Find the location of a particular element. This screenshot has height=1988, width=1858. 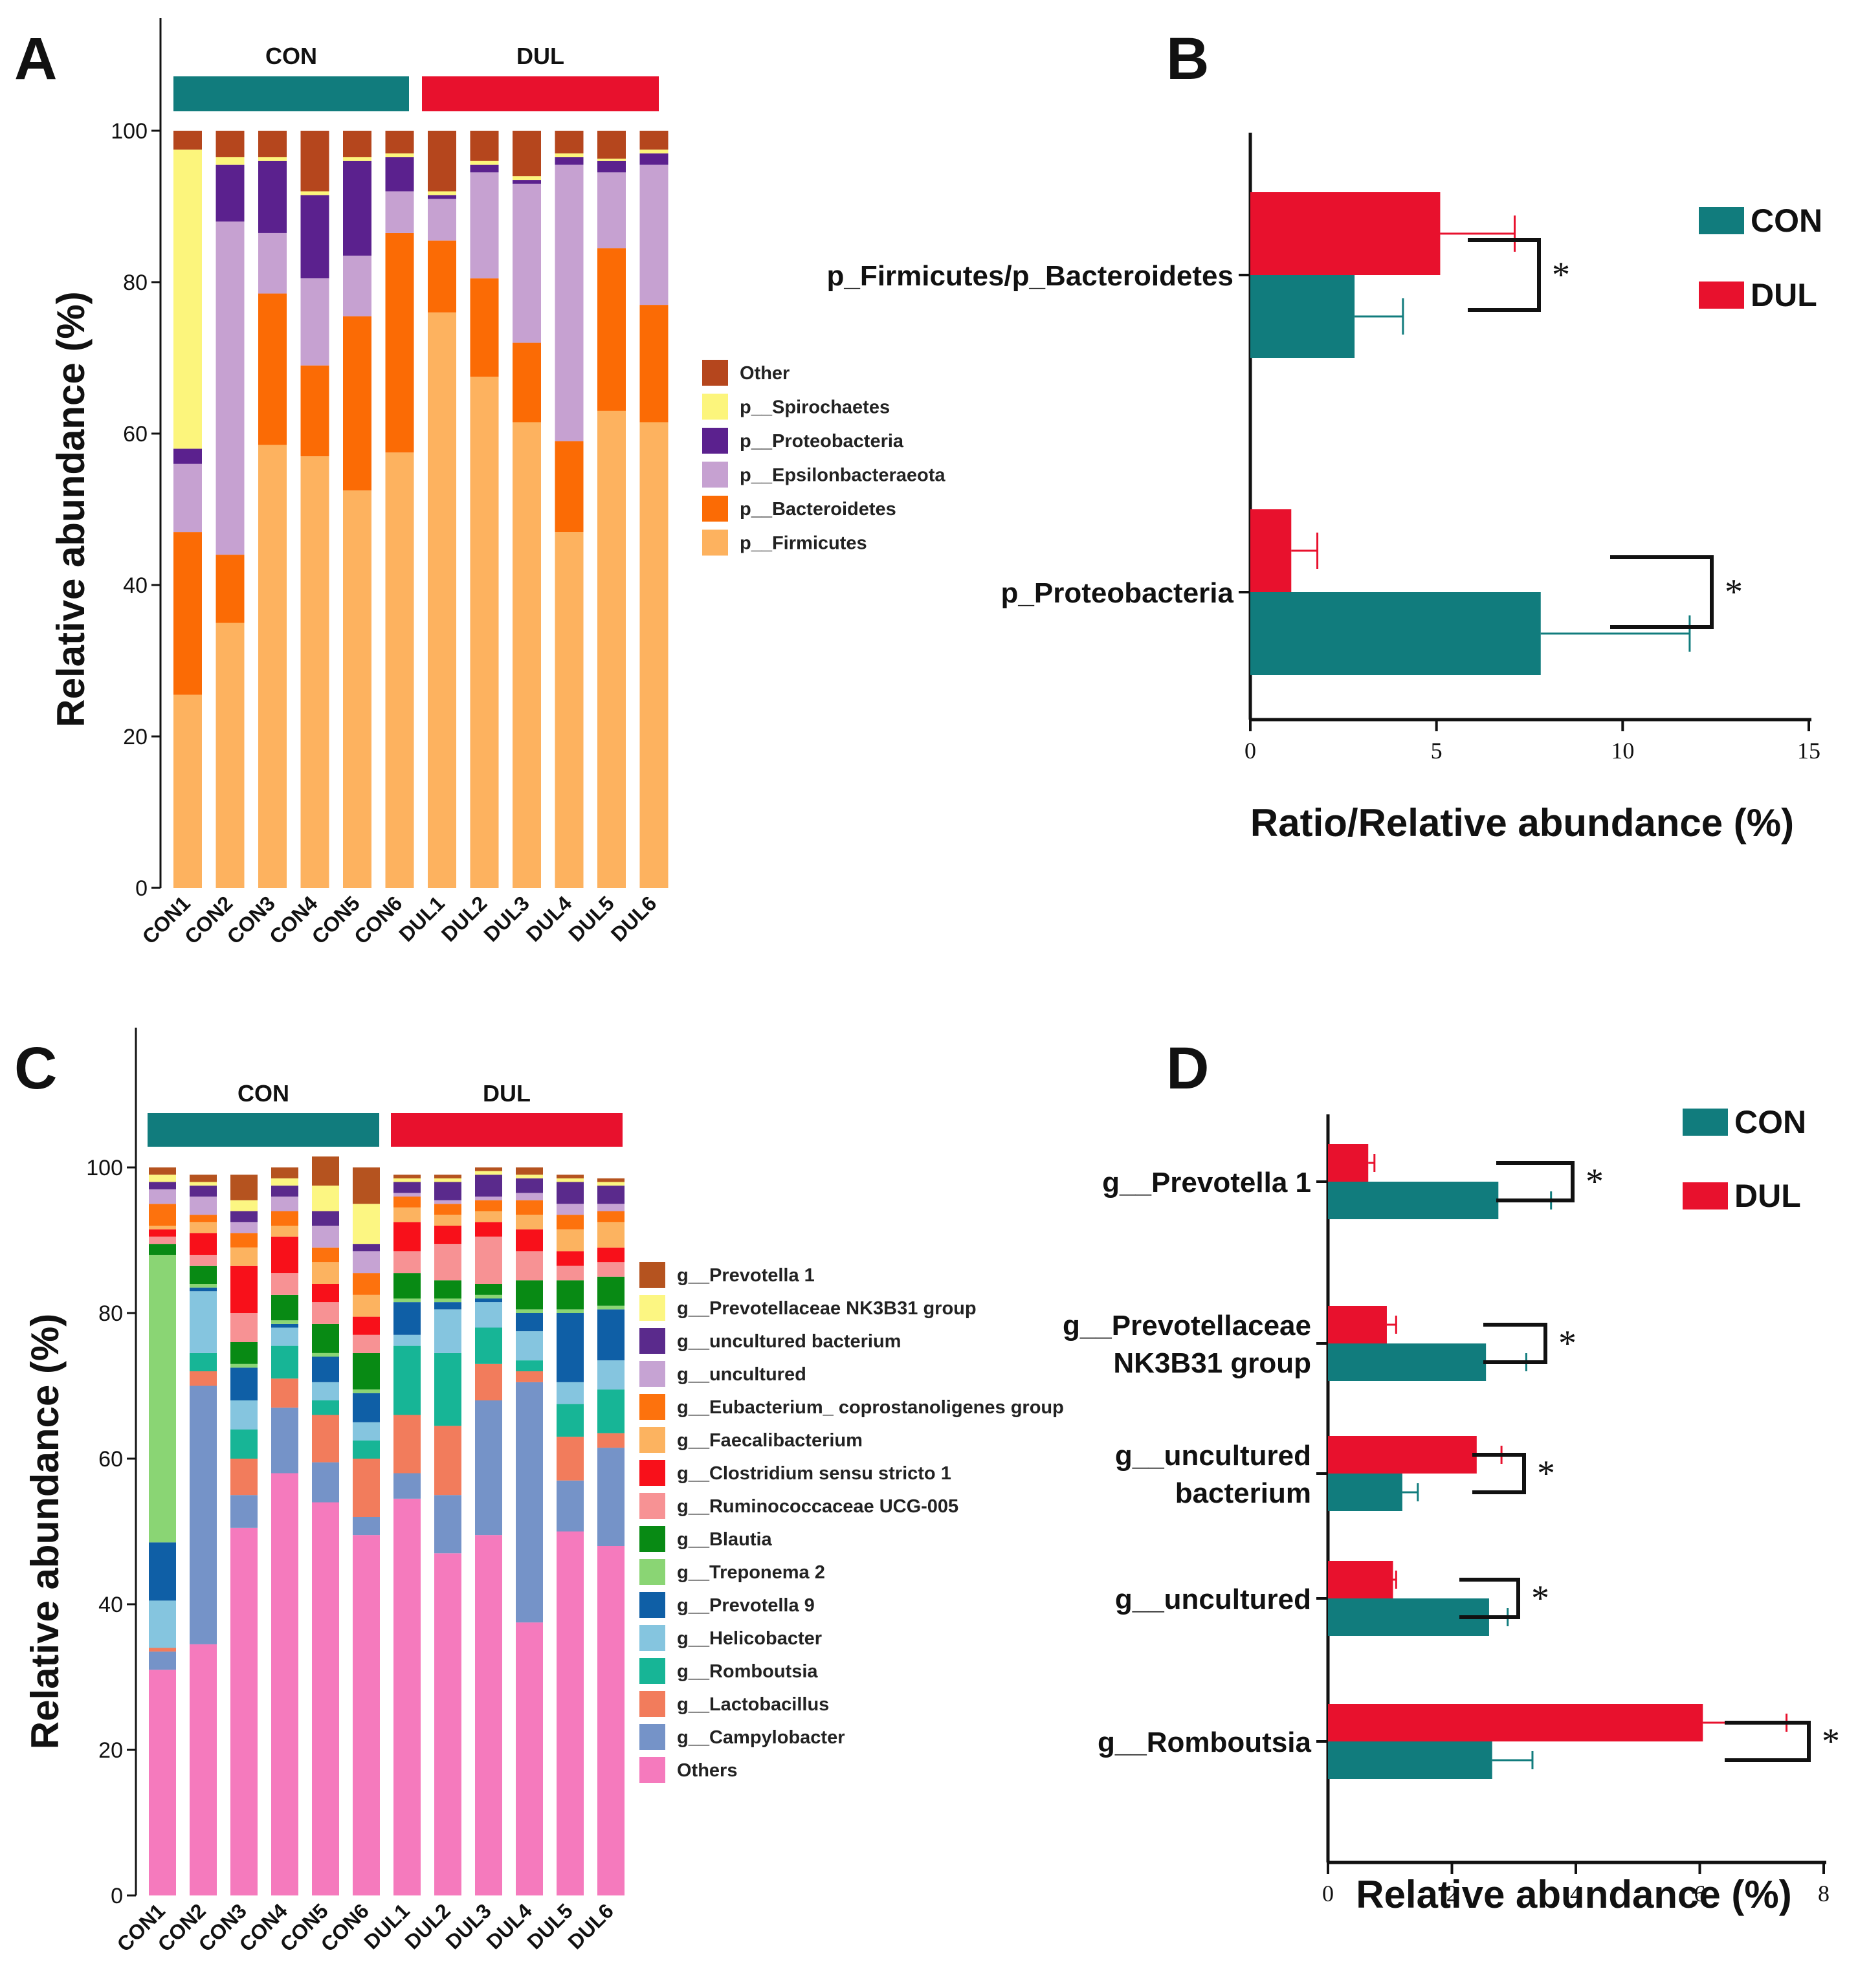

x-tick-label: CON5 is located at coordinates (335, 919).